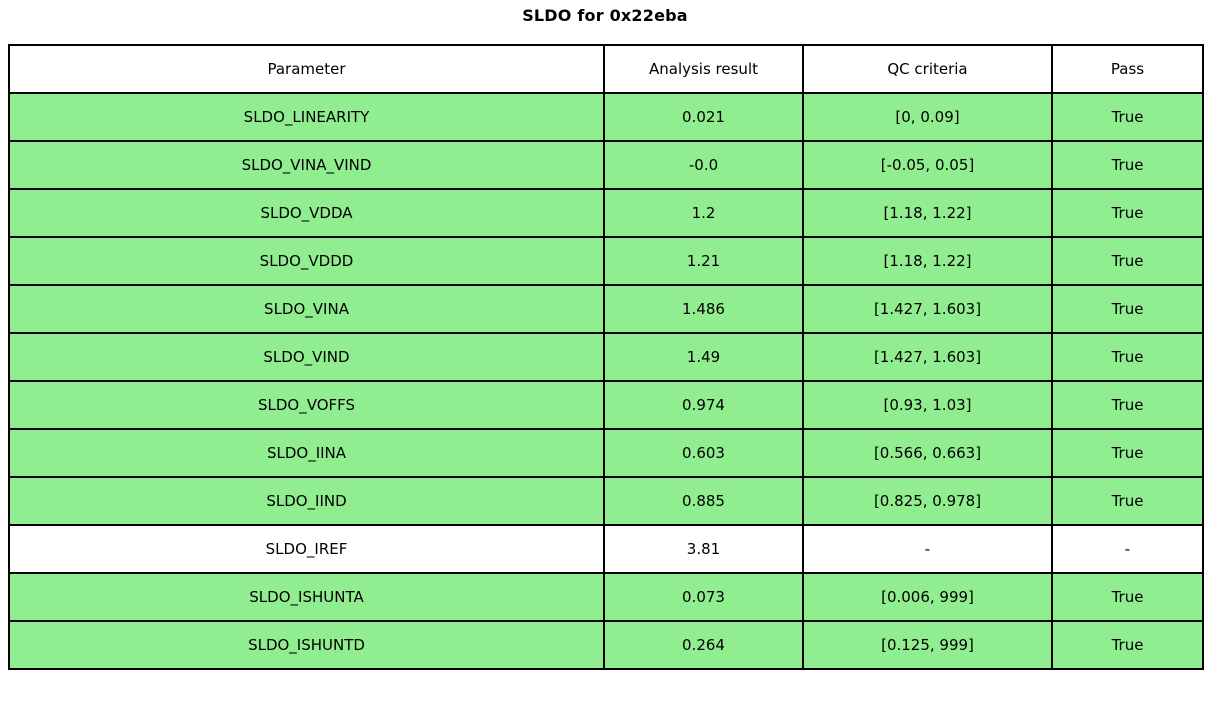 The height and width of the screenshot is (705, 1210). I want to click on cell-parameter: SLDO_IINA, so click(306, 453).